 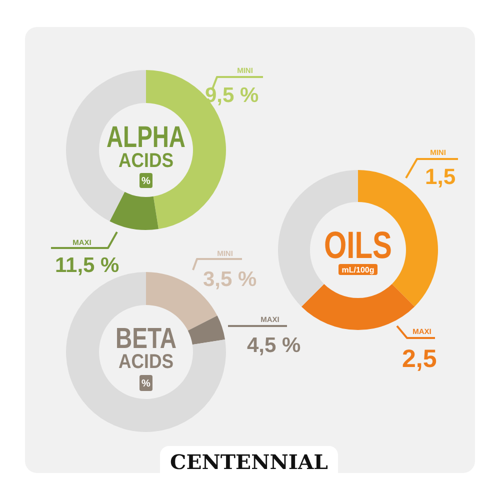 What do you see at coordinates (249, 462) in the screenshot?
I see `text: CENTENNIAL` at bounding box center [249, 462].